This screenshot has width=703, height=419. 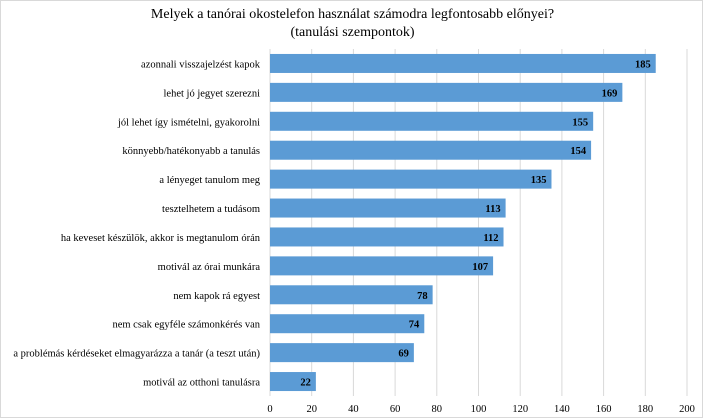 What do you see at coordinates (687, 409) in the screenshot?
I see `x-tick-label: 200` at bounding box center [687, 409].